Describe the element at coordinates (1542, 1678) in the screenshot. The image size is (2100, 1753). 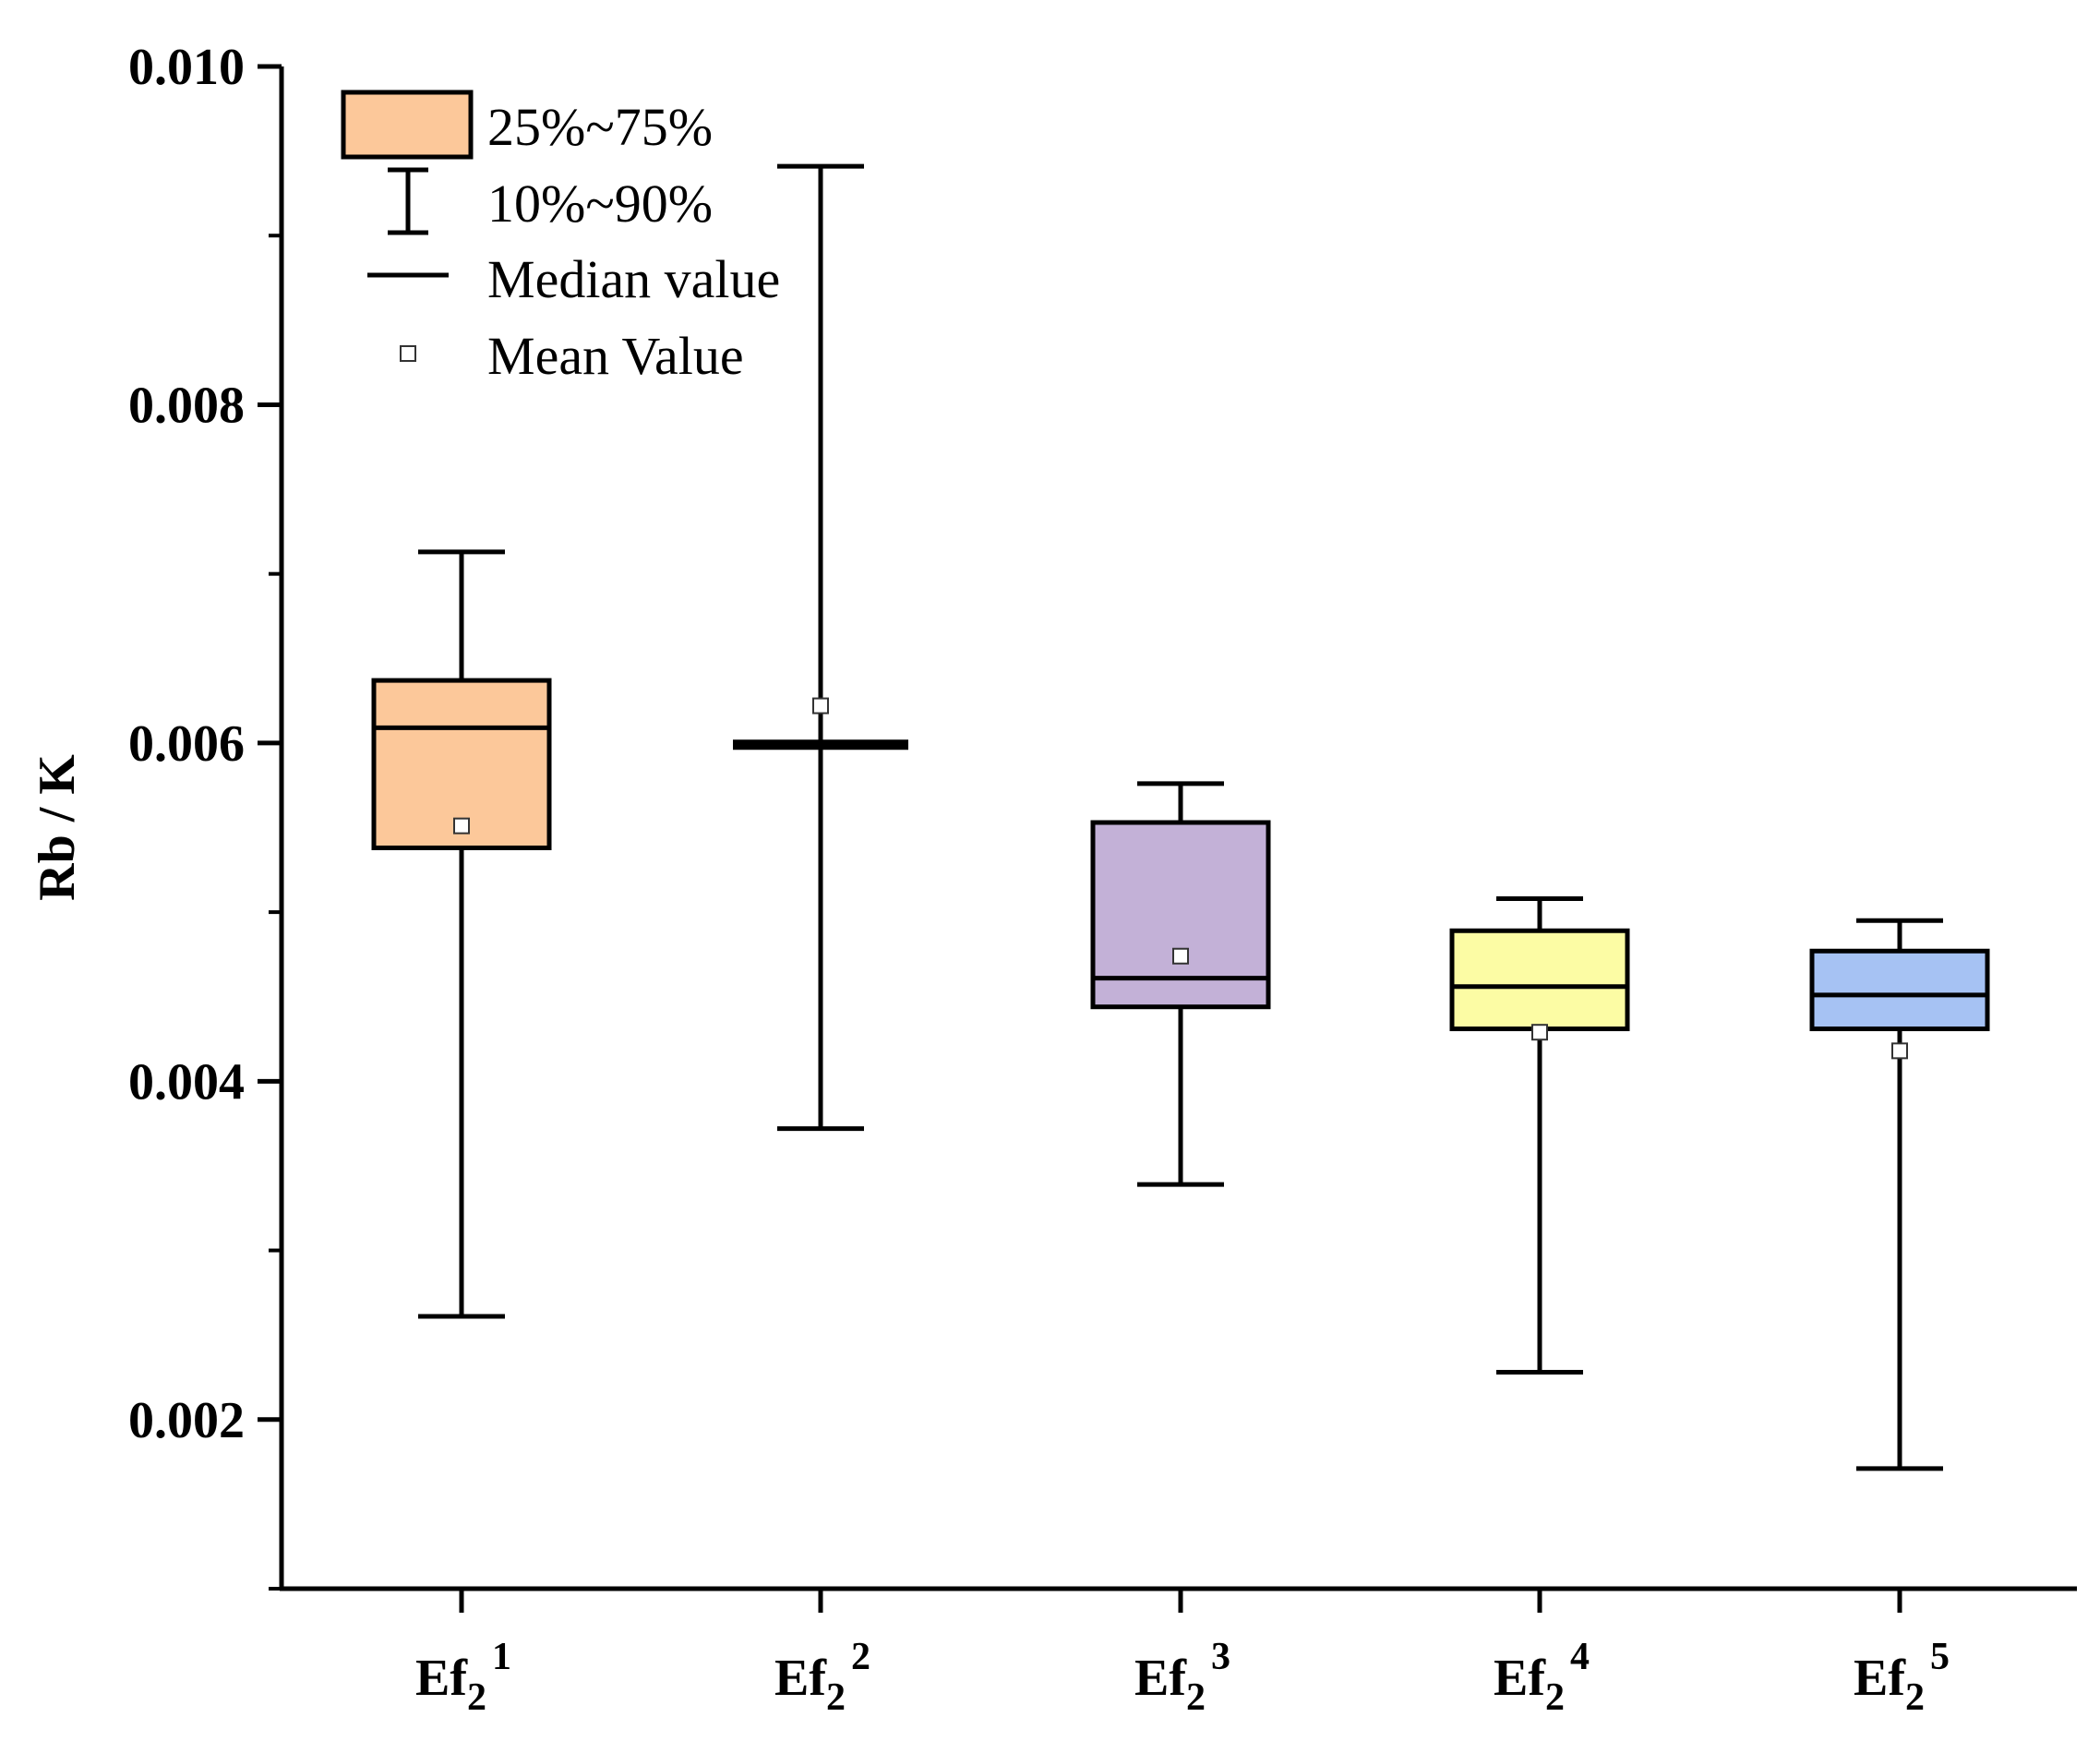
I see `x-tick-label: Ef24` at that location.